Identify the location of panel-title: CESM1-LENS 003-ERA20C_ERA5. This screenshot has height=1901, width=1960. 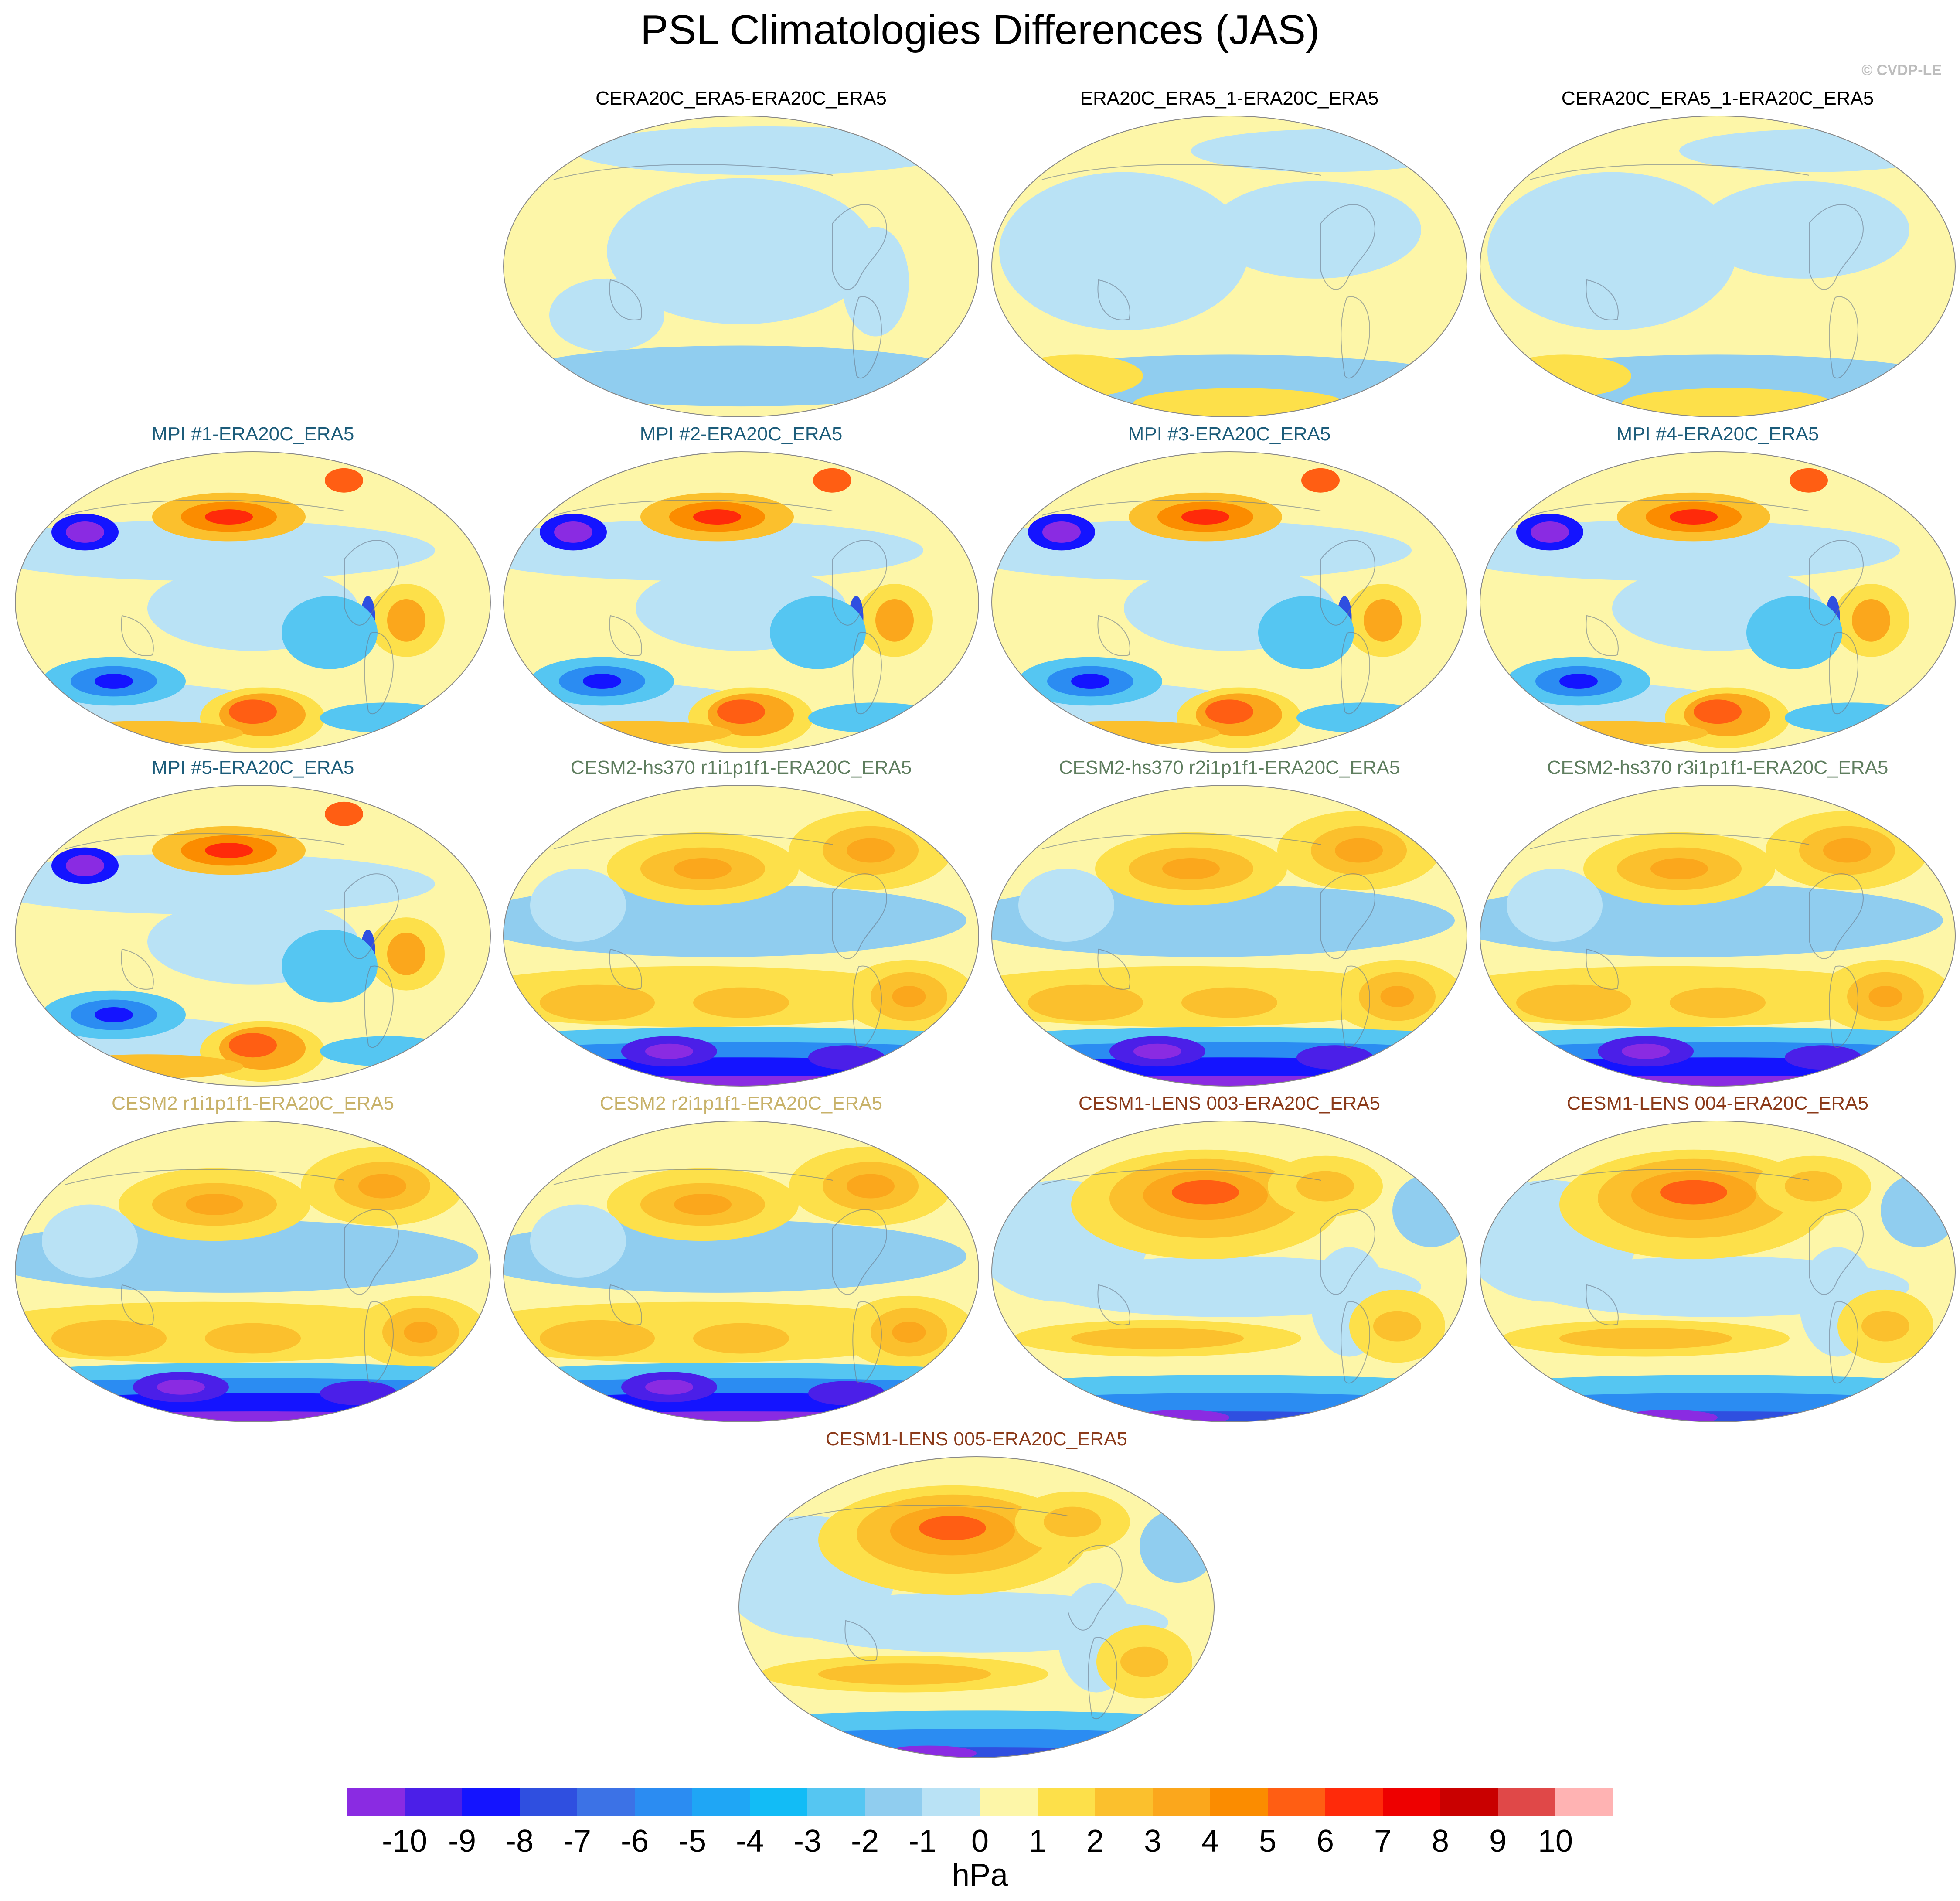
(1229, 1103).